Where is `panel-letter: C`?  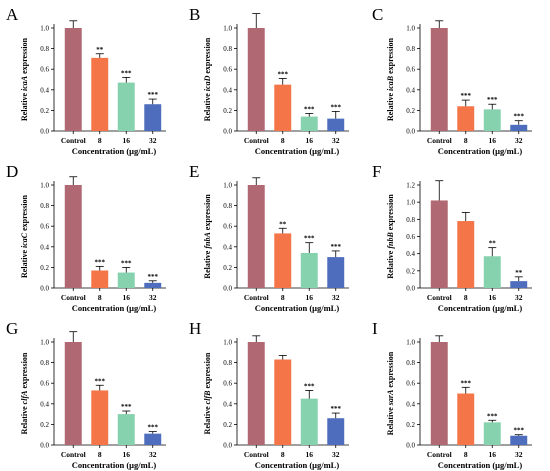
panel-letter: C is located at coordinates (377, 14).